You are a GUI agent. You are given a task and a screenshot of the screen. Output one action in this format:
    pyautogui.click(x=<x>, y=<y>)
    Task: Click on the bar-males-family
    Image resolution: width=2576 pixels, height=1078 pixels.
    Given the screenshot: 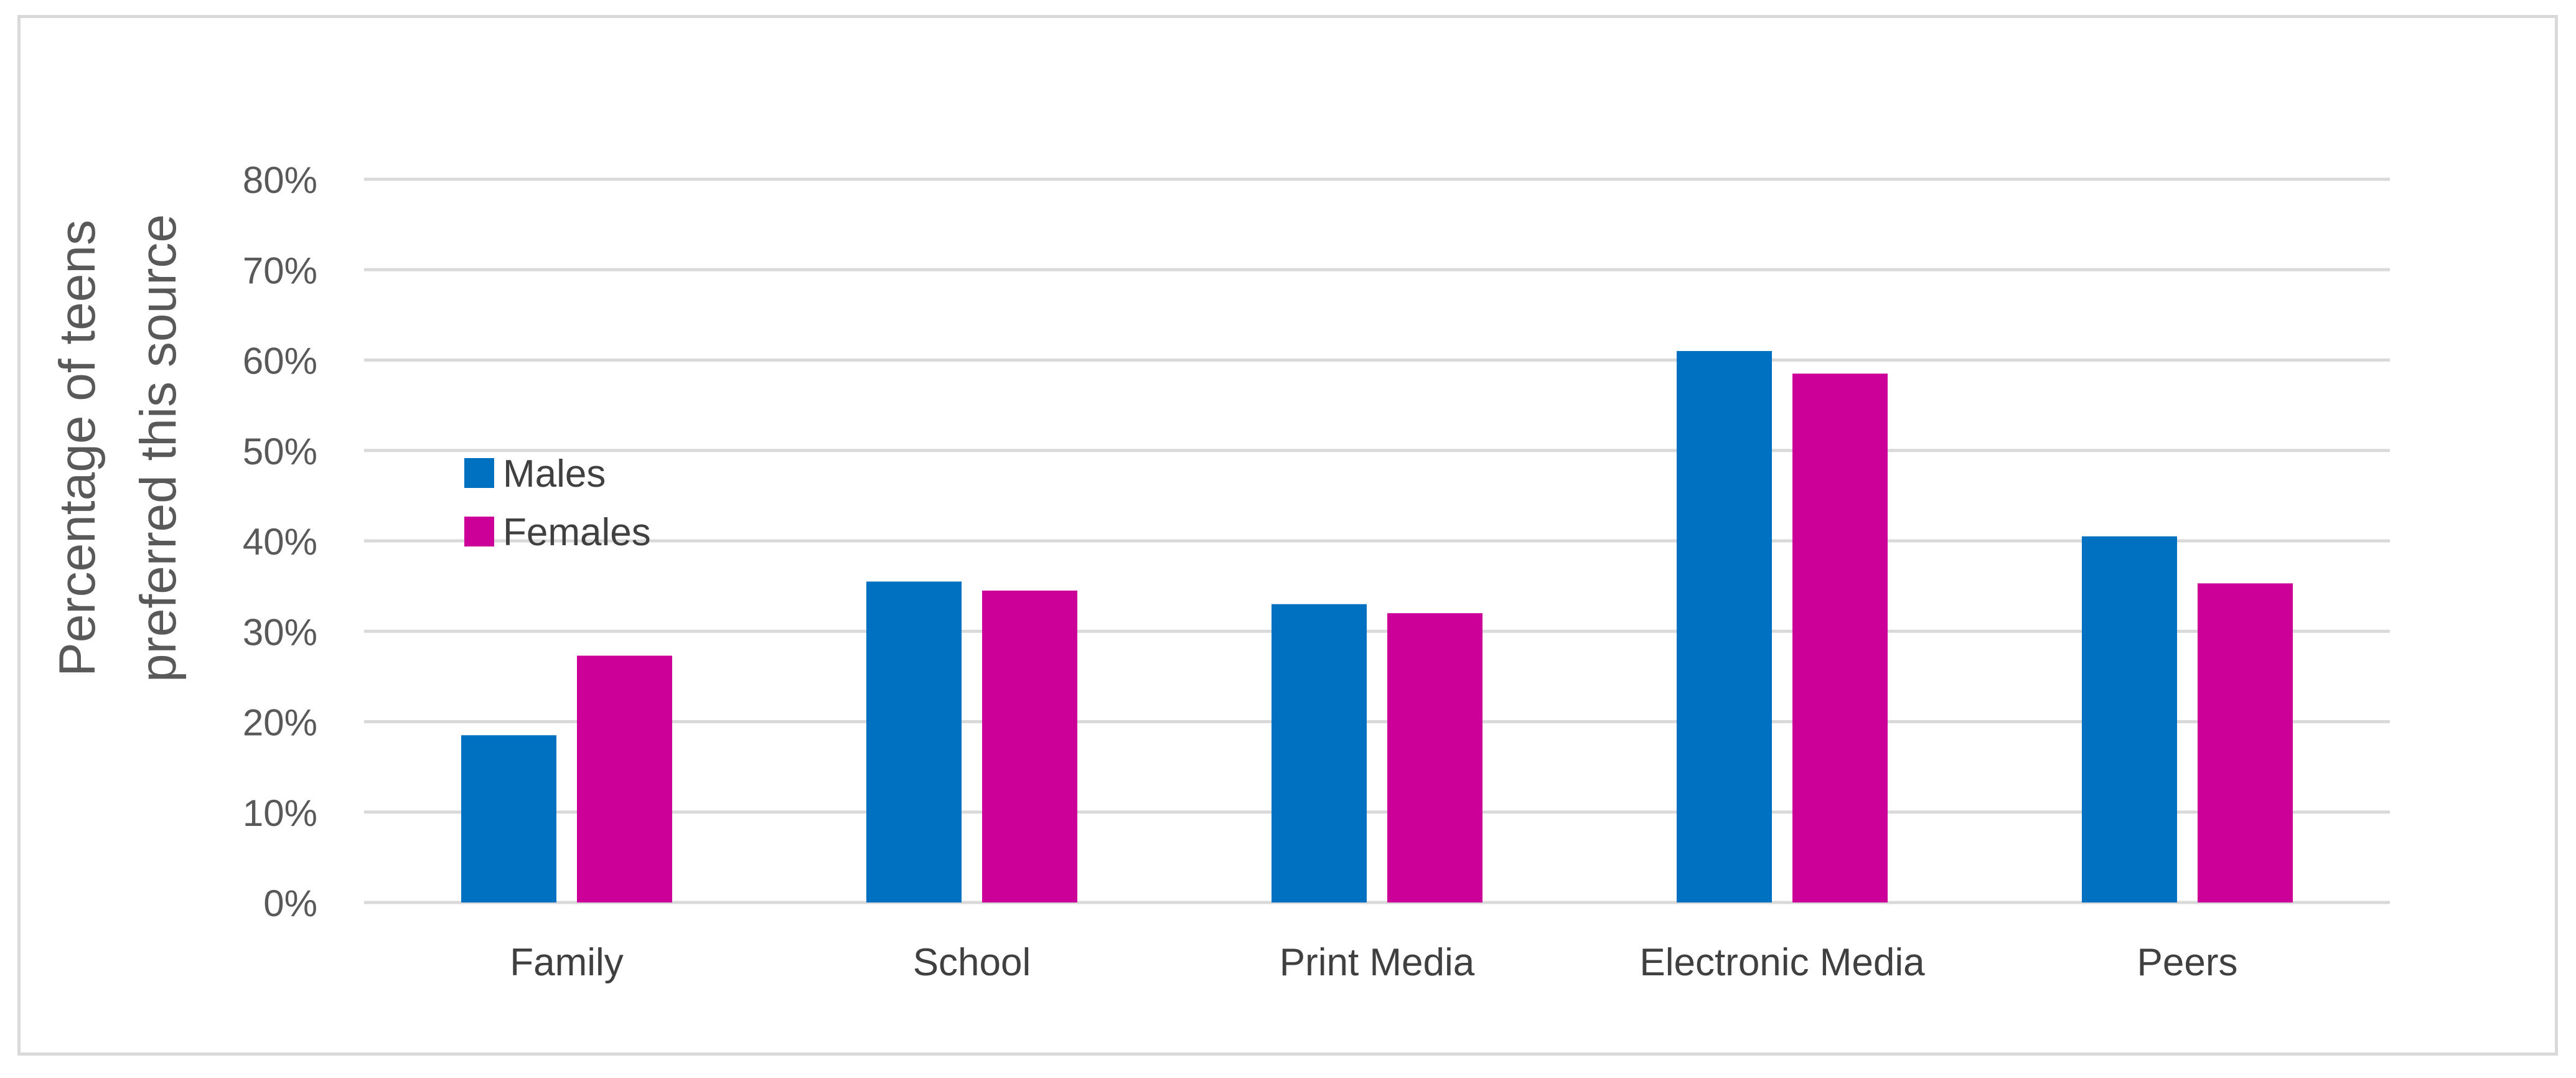 What is the action you would take?
    pyautogui.click(x=508, y=819)
    